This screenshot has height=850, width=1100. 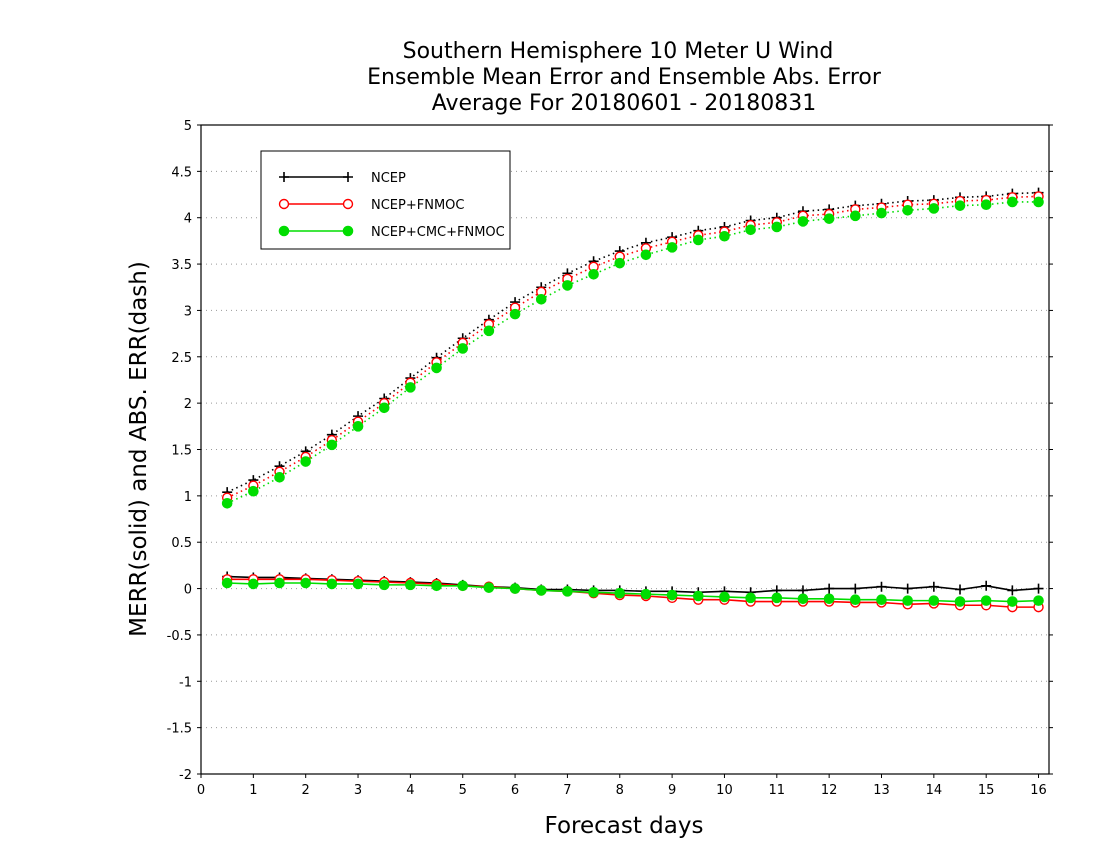 I want to click on x-tick-label: 15, so click(x=986, y=790).